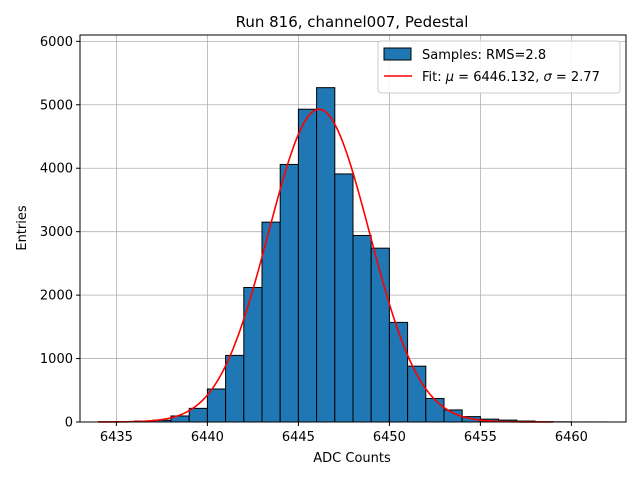 The image size is (640, 480). What do you see at coordinates (571, 437) in the screenshot?
I see `x-tick-label: 6460` at bounding box center [571, 437].